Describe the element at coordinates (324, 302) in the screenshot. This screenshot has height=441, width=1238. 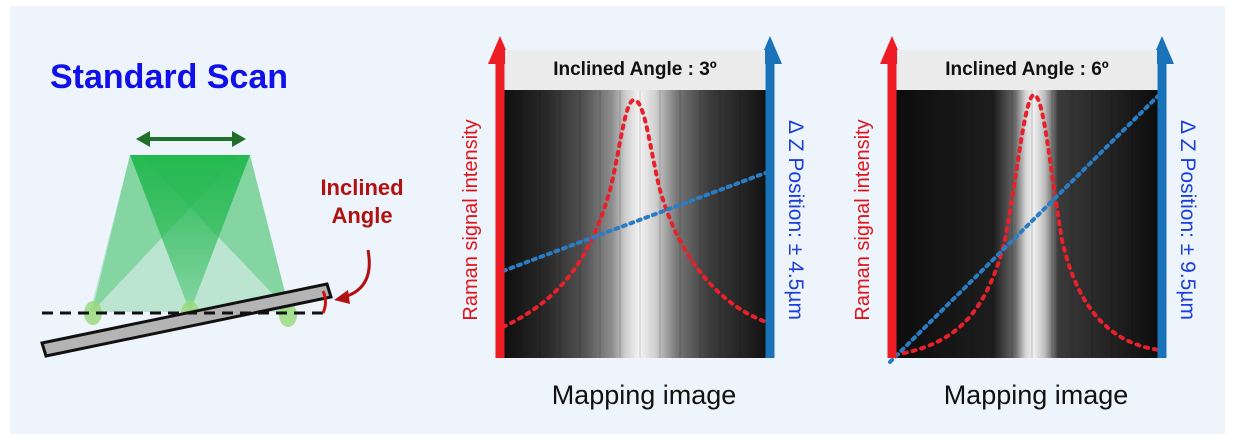
I see `angle-mark` at that location.